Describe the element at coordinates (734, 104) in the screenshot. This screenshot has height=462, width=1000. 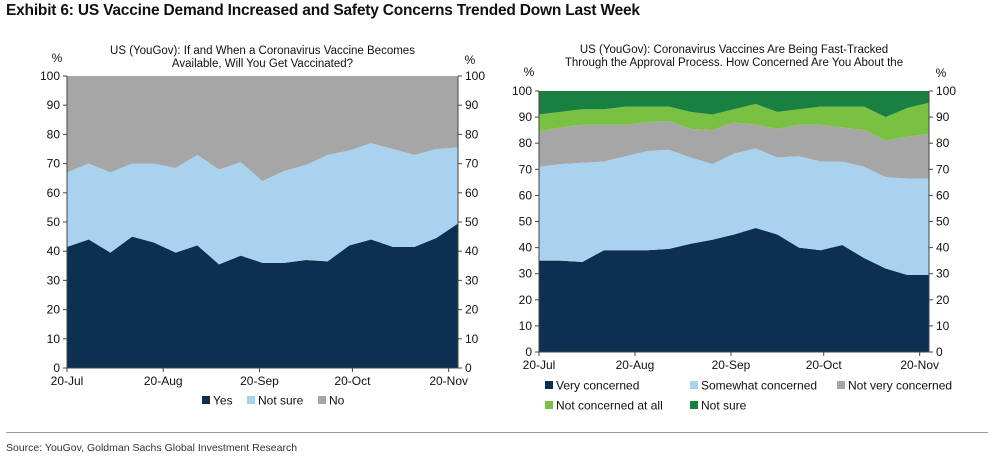
I see `right-area-not-sure` at that location.